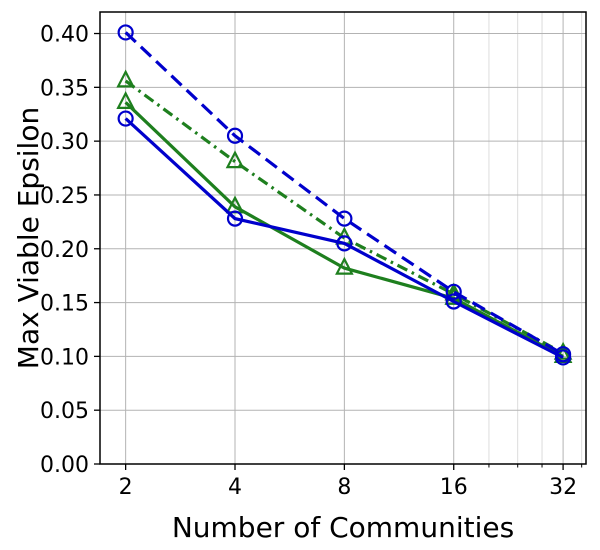 The width and height of the screenshot is (600, 550). I want to click on y-tick-label: 0.05, so click(64, 411).